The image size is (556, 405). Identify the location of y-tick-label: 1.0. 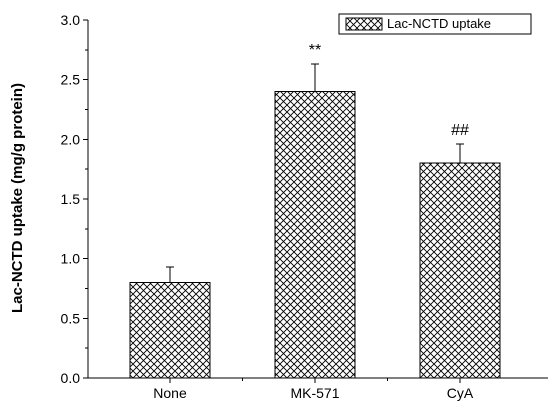
(71, 259).